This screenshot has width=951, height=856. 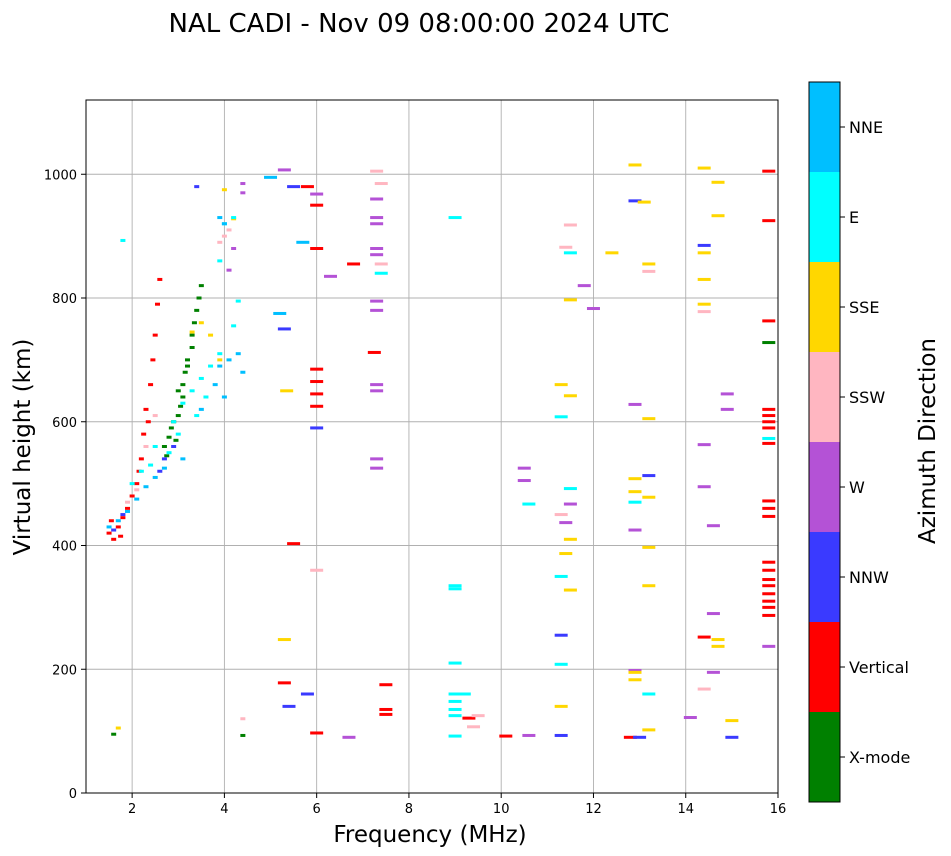 I want to click on colorbar-tick-label: SSE, so click(x=864, y=307).